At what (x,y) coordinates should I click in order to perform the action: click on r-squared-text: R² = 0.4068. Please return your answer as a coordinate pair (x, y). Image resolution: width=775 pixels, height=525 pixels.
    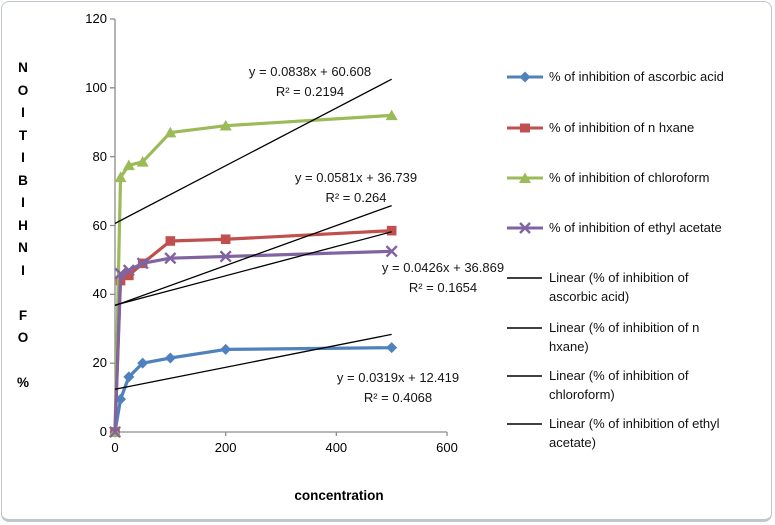
    Looking at the image, I should click on (398, 397).